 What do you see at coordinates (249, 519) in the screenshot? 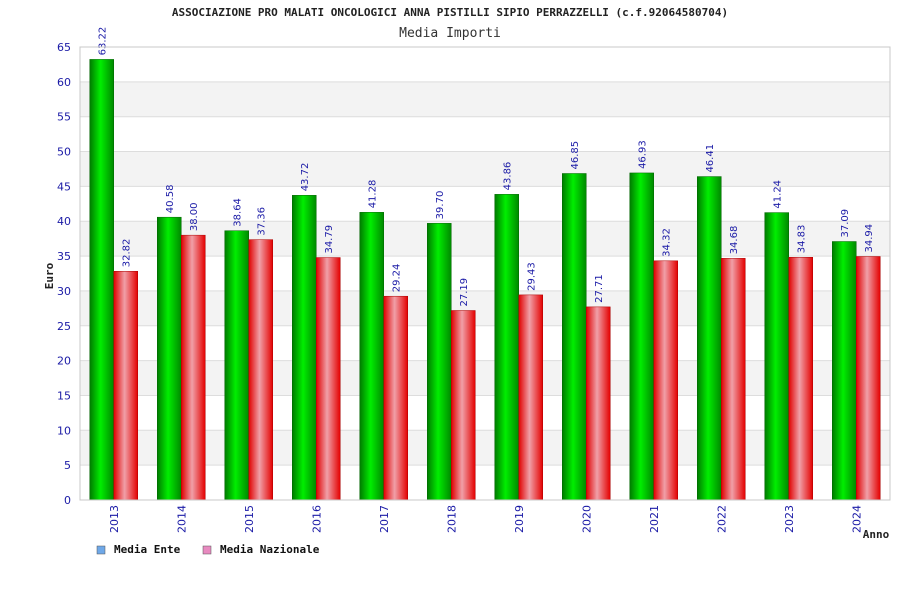
I see `x-tick-label: 2015` at bounding box center [249, 519].